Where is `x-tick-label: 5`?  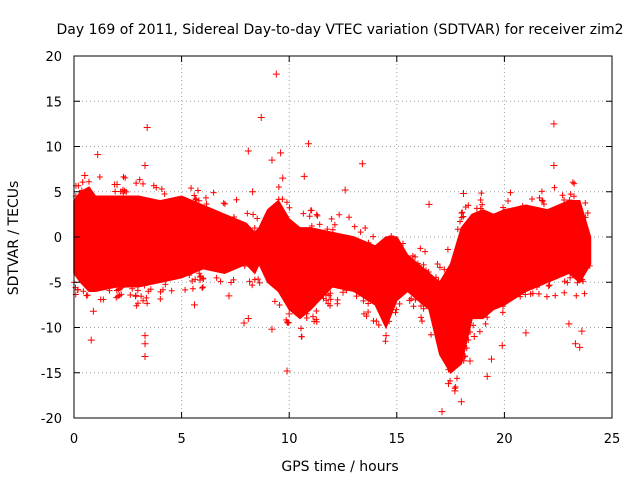 x-tick-label: 5 is located at coordinates (181, 439).